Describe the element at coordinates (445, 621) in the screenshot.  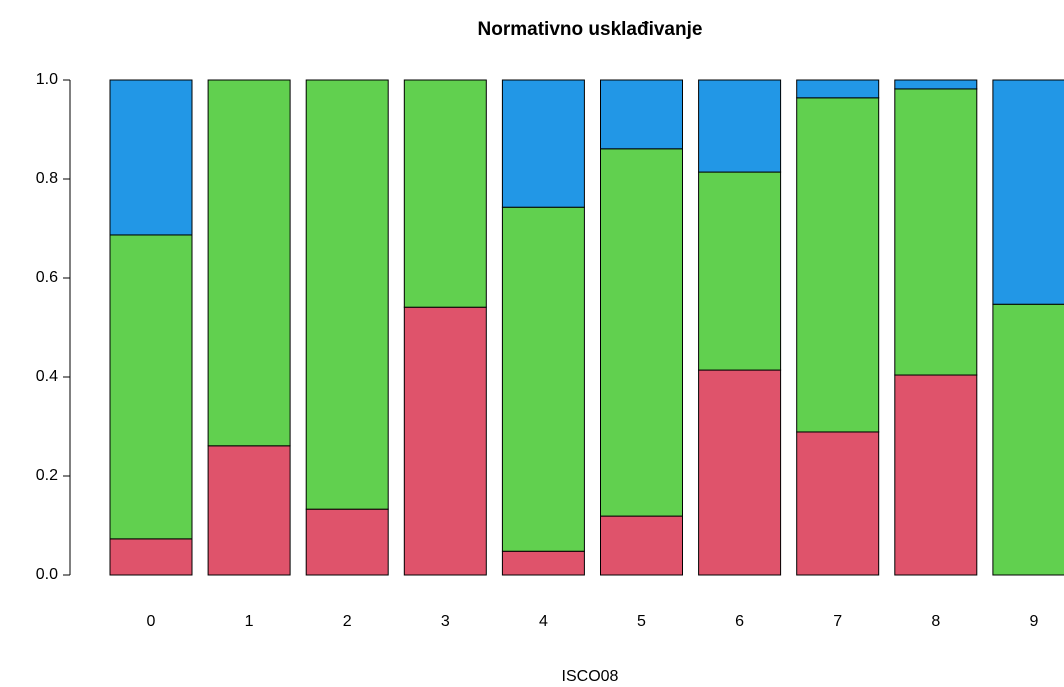
I see `x-tick-label: 3` at that location.